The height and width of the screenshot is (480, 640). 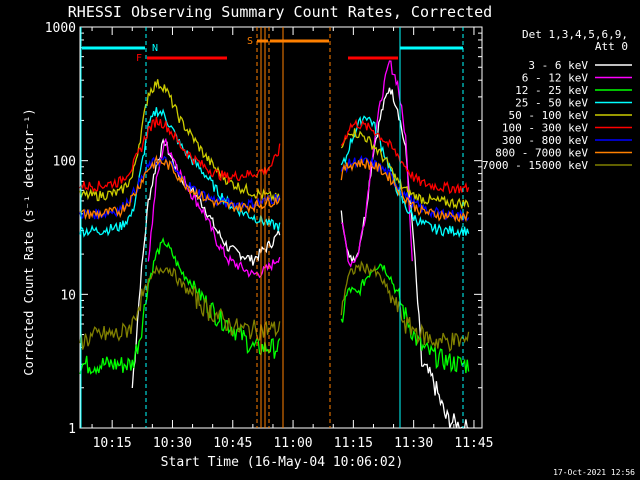 What do you see at coordinates (60, 28) in the screenshot?
I see `y-tick-label: 1000` at bounding box center [60, 28].